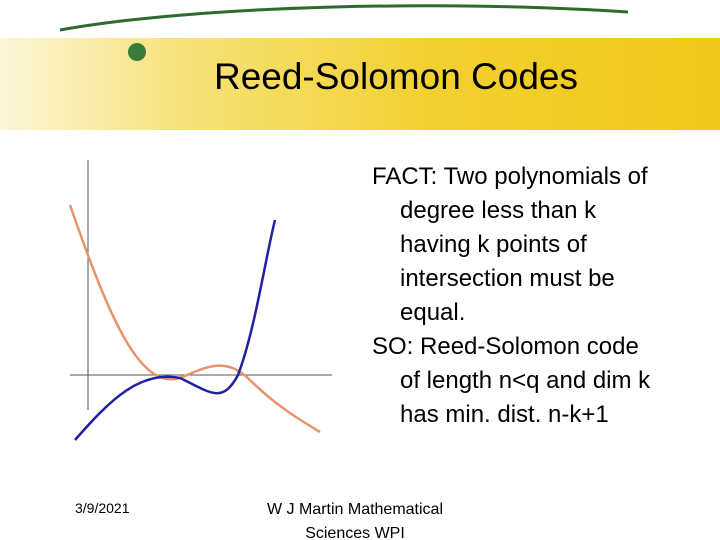  I want to click on blue-curve, so click(175, 330).